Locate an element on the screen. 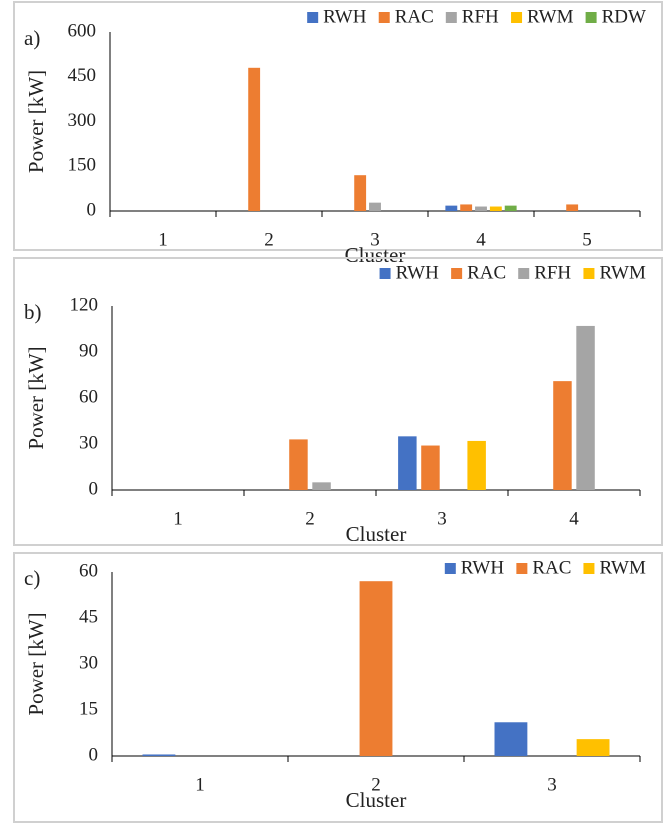 The width and height of the screenshot is (665, 824). panel-label: a) is located at coordinates (32, 38).